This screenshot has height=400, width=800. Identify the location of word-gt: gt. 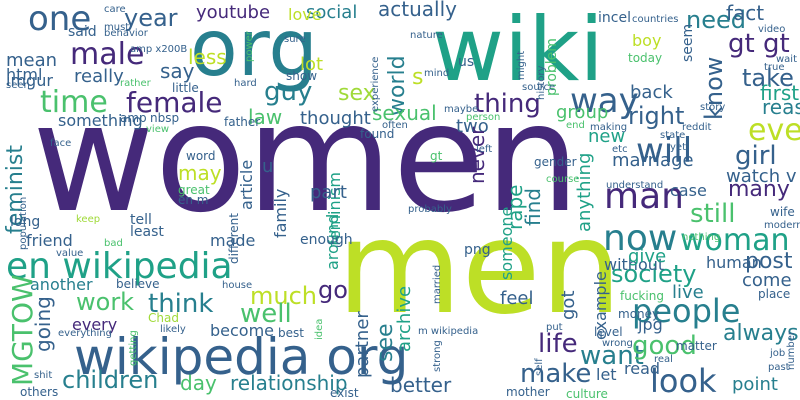
(436, 156).